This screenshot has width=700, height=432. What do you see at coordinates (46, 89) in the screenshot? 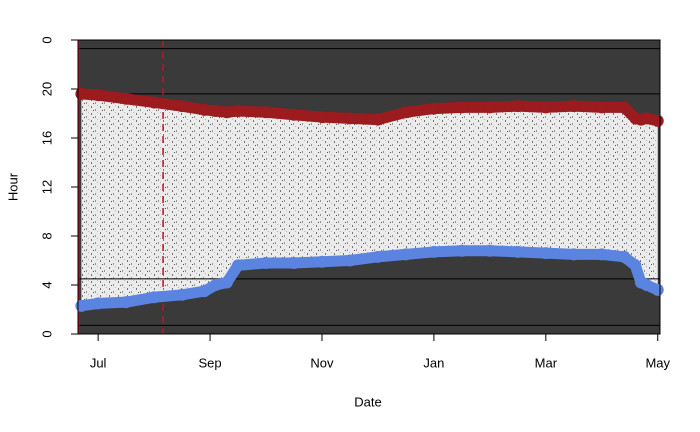
I see `y-tick-label: 20` at bounding box center [46, 89].